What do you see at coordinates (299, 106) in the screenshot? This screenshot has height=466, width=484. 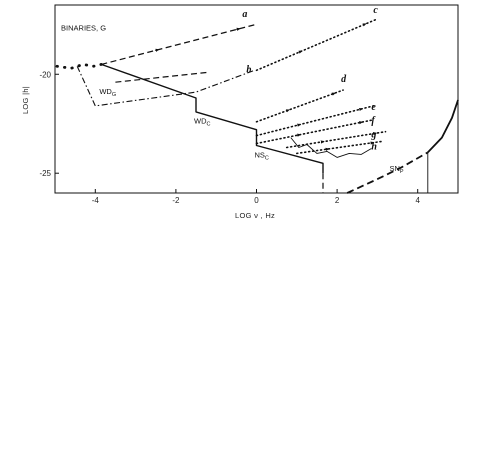 I see `series-d` at bounding box center [299, 106].